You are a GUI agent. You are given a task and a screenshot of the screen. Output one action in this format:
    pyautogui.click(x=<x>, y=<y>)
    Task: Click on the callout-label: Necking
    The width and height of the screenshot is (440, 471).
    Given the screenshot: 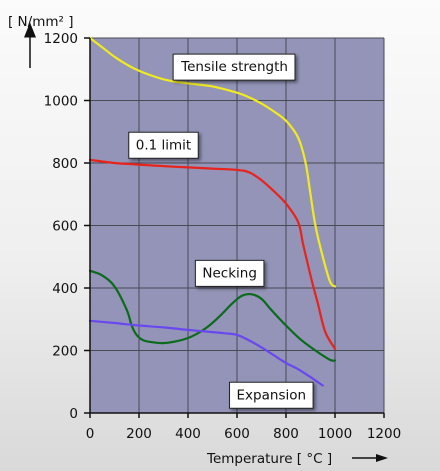 What is the action you would take?
    pyautogui.click(x=229, y=273)
    